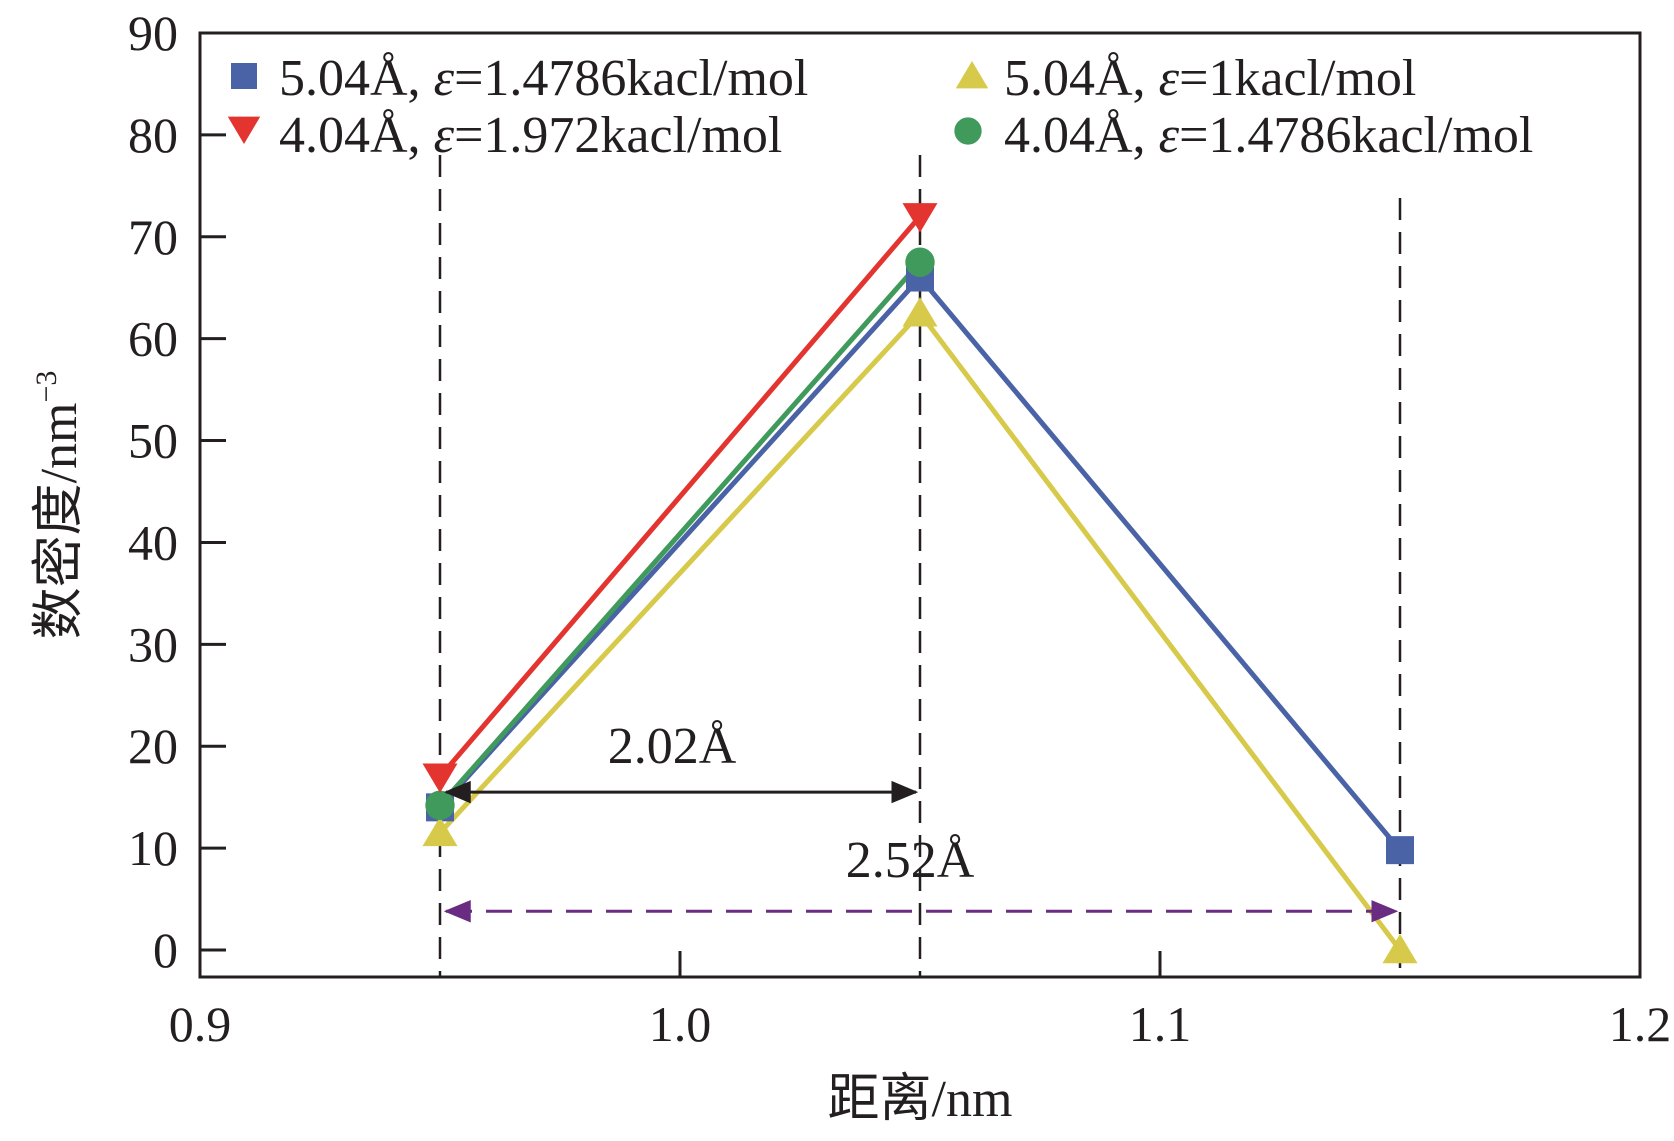 This screenshot has width=1674, height=1141. What do you see at coordinates (680, 1024) in the screenshot?
I see `x-tick-label: 1.0` at bounding box center [680, 1024].